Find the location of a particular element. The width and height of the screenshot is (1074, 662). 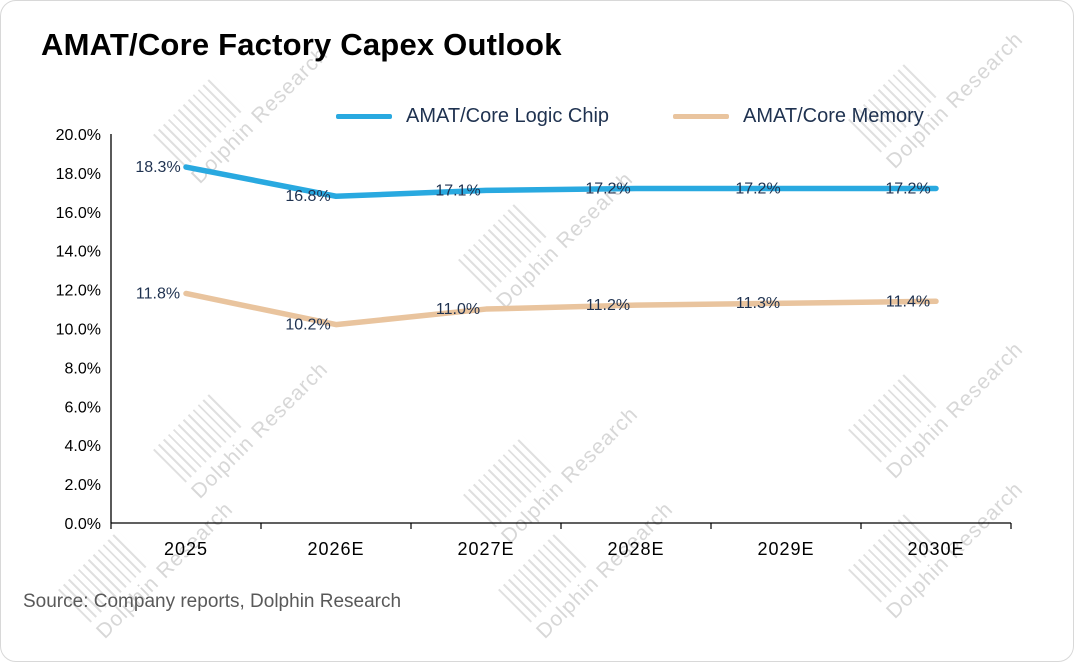

legend-item-logic-chip: AMAT/Core Logic Chip is located at coordinates (472, 116).